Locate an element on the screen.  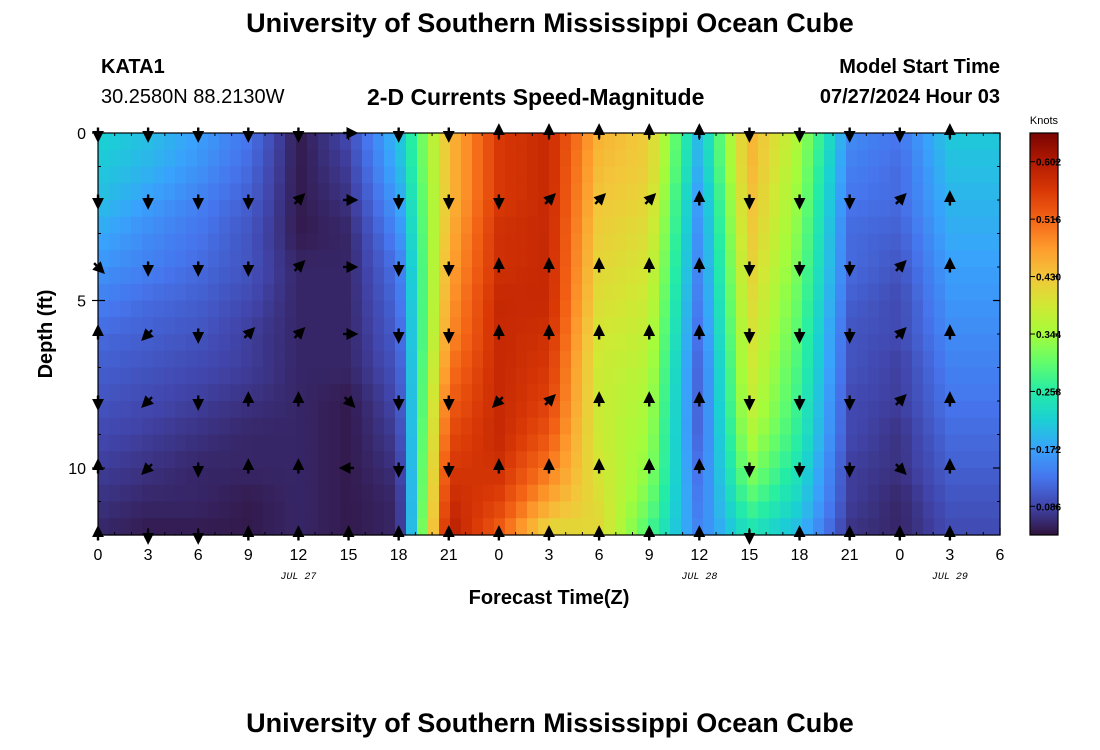
x-tick-label: 21 is located at coordinates (850, 555).